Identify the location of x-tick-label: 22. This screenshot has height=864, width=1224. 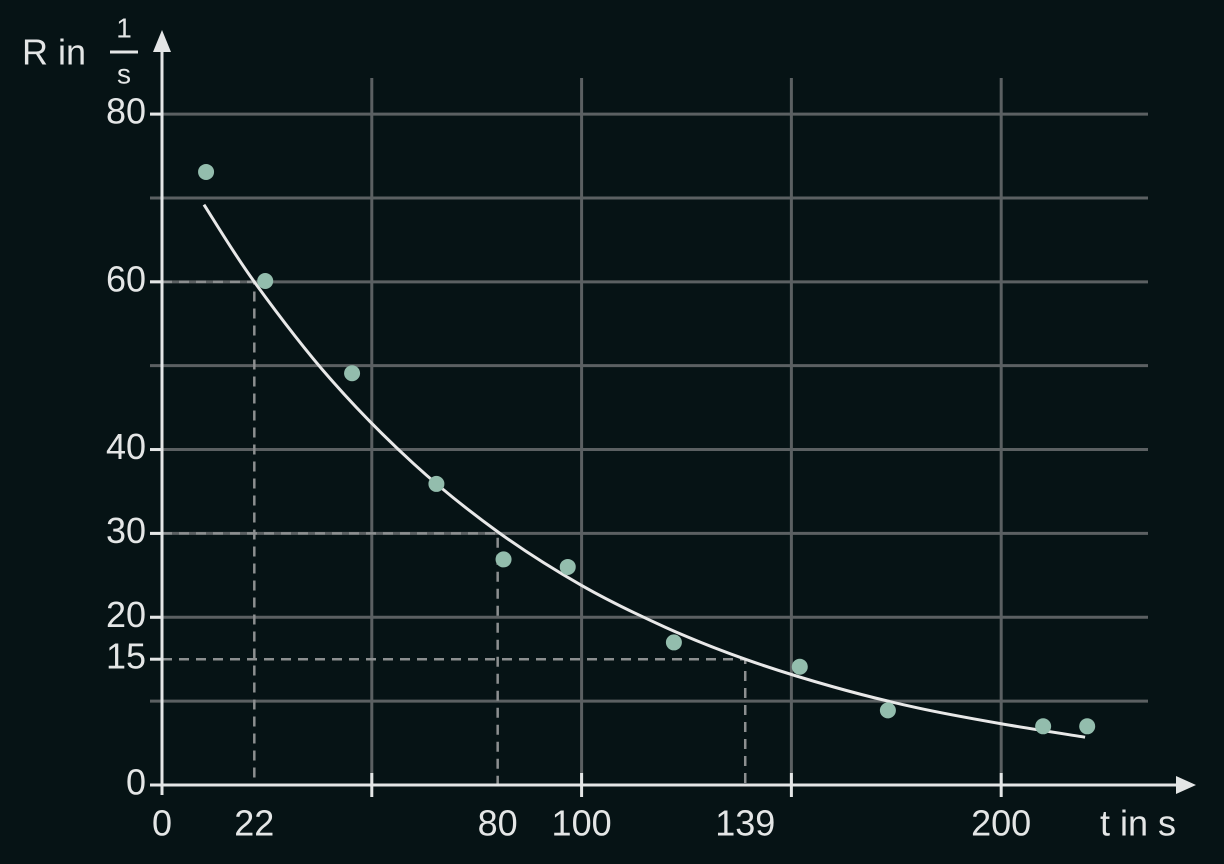
(254, 823).